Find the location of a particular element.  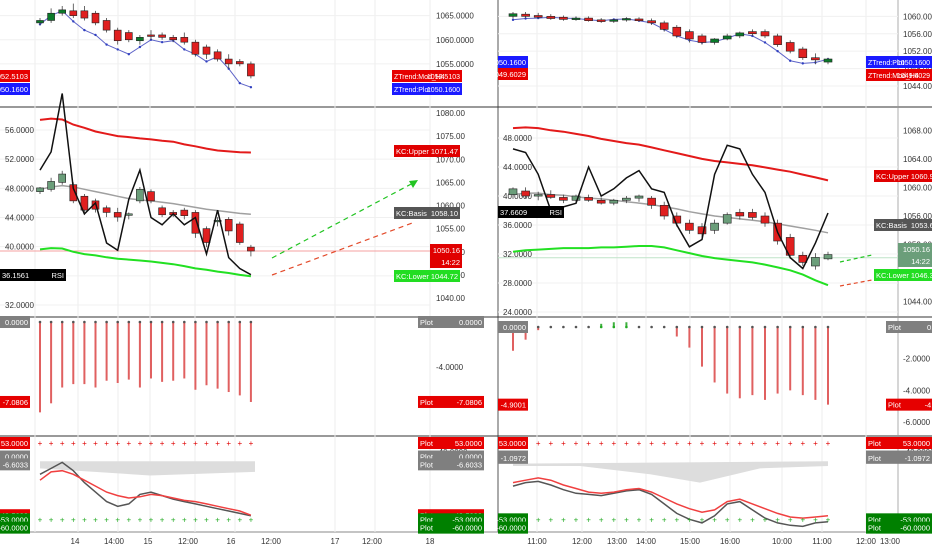

left-time-tick: 15 is located at coordinates (148, 541).